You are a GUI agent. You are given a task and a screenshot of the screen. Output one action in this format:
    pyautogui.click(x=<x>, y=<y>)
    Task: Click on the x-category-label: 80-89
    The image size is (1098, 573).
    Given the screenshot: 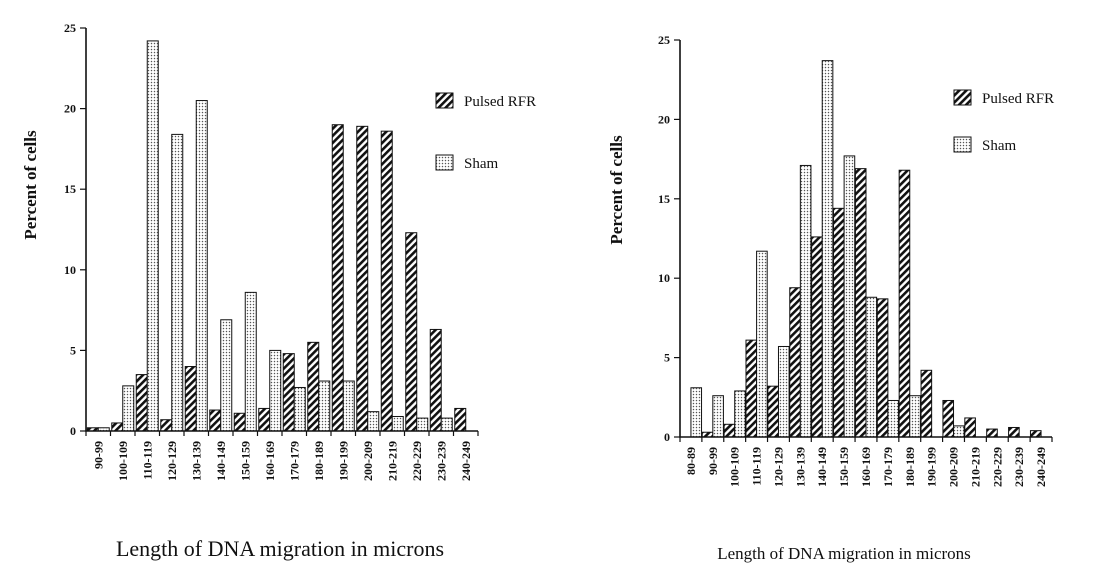 What is the action you would take?
    pyautogui.click(x=691, y=461)
    